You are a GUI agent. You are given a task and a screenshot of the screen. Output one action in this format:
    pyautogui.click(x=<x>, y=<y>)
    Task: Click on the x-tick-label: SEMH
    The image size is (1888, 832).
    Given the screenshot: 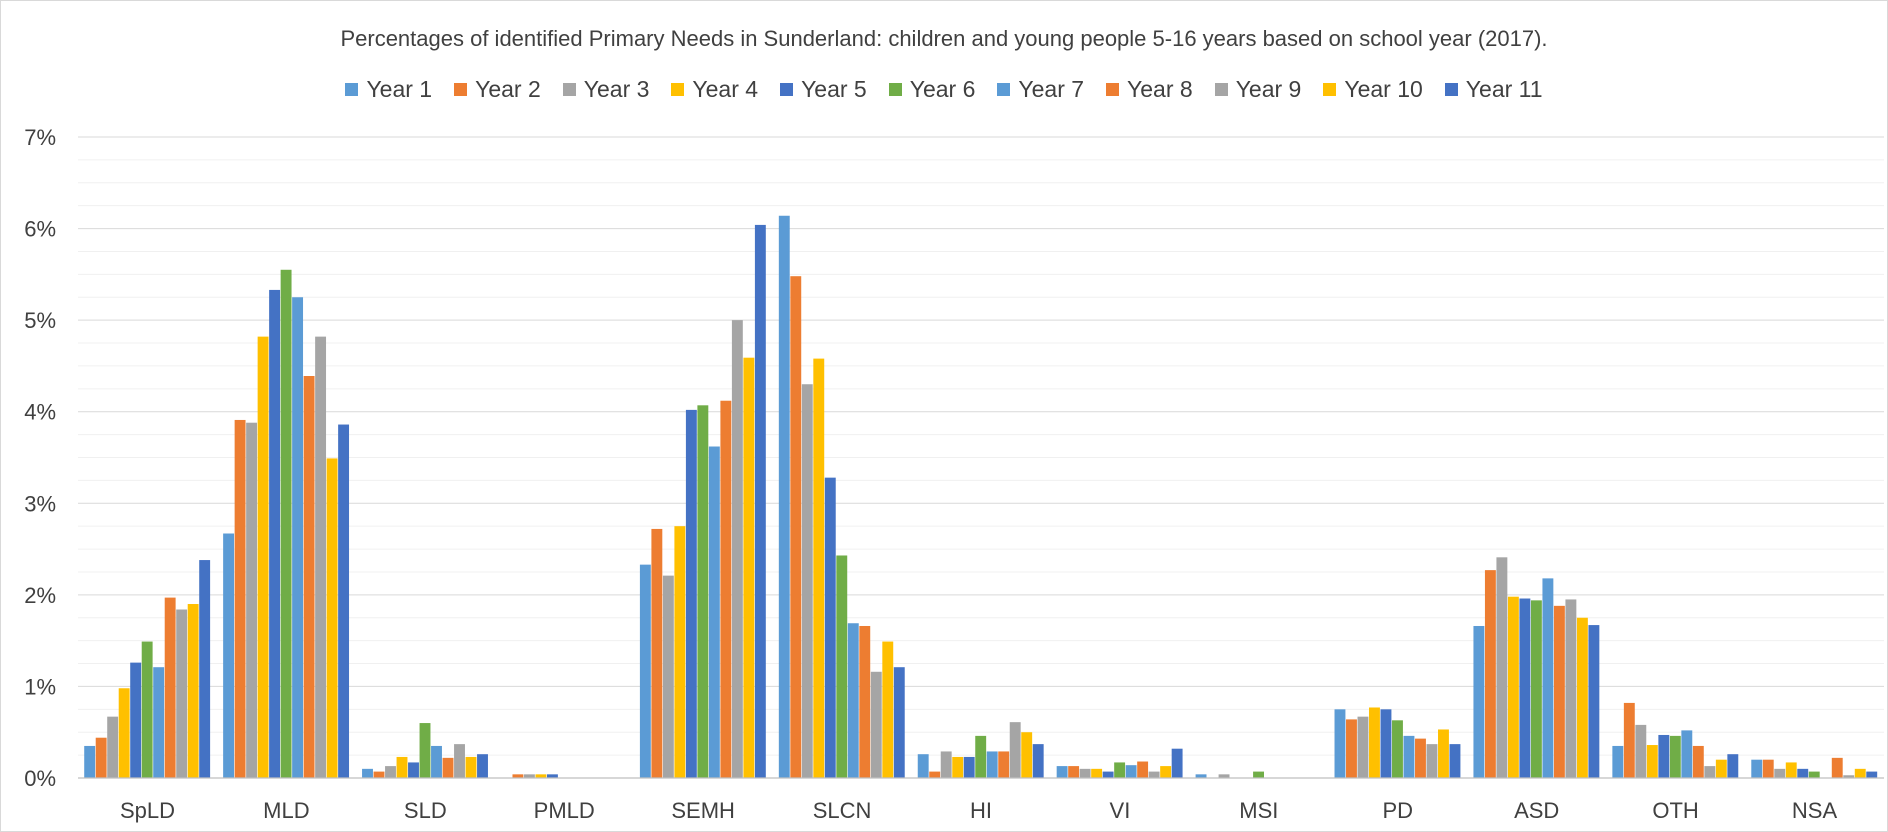 What is the action you would take?
    pyautogui.click(x=703, y=810)
    